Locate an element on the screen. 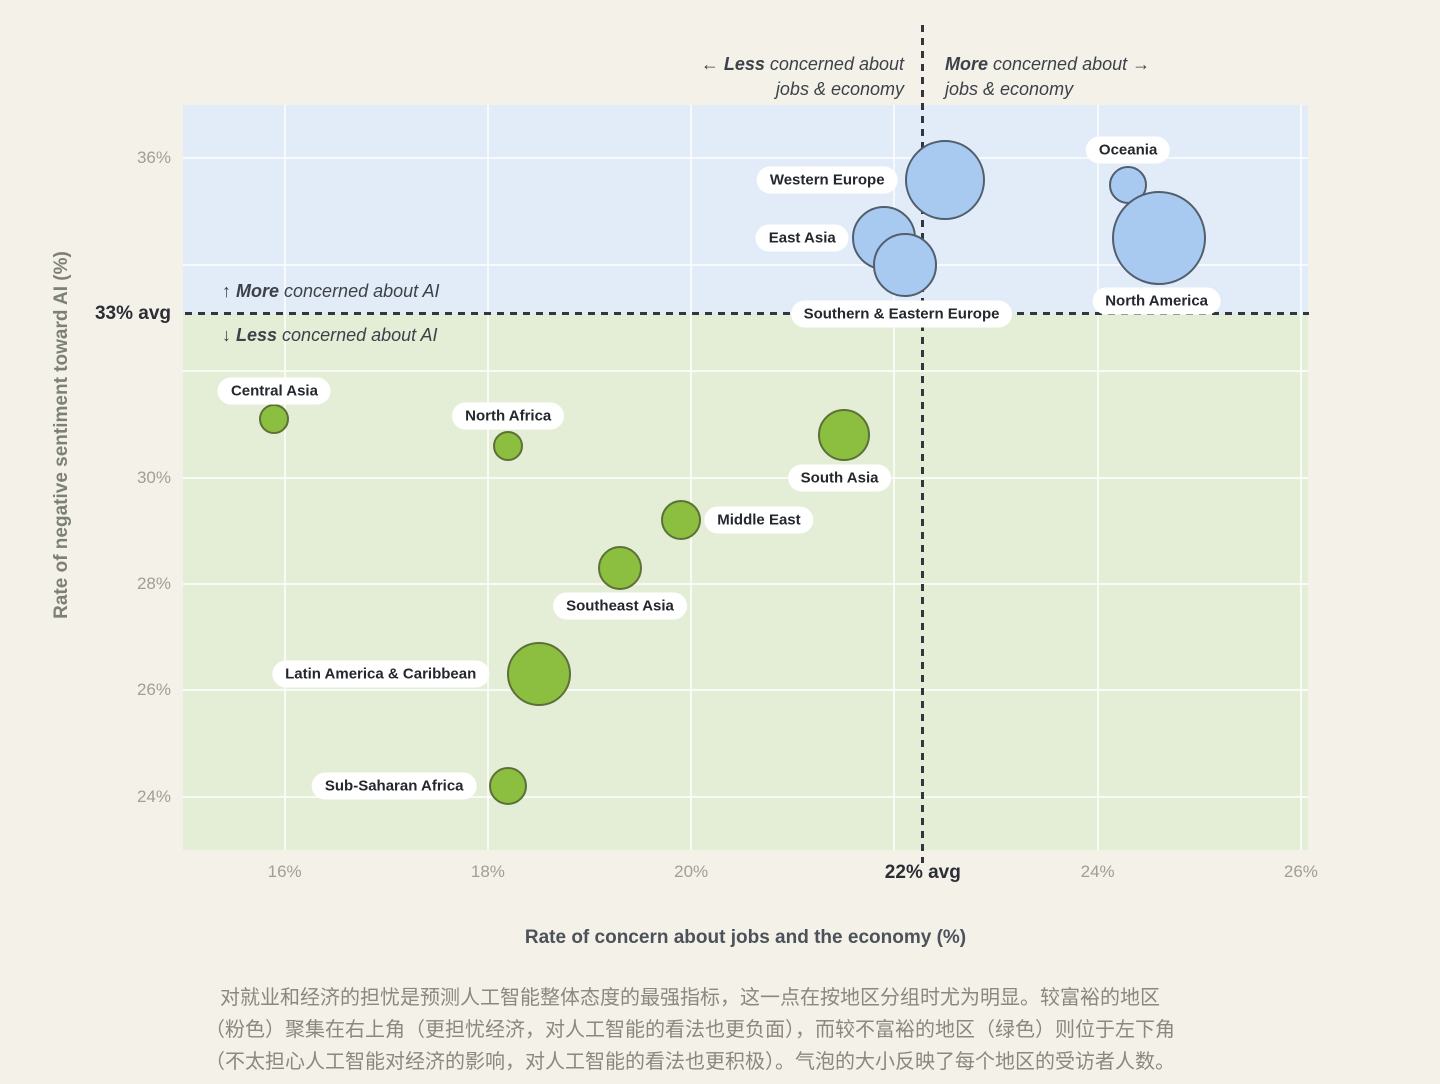 This screenshot has width=1440, height=1084. bubble-southeast-asia is located at coordinates (619, 567).